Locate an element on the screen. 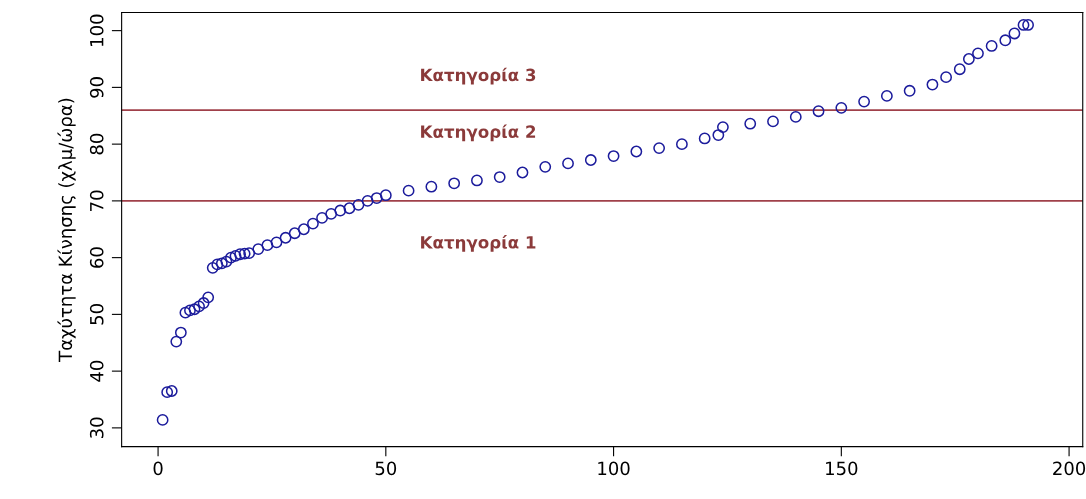  y-tick-label: 90 is located at coordinates (96, 87).